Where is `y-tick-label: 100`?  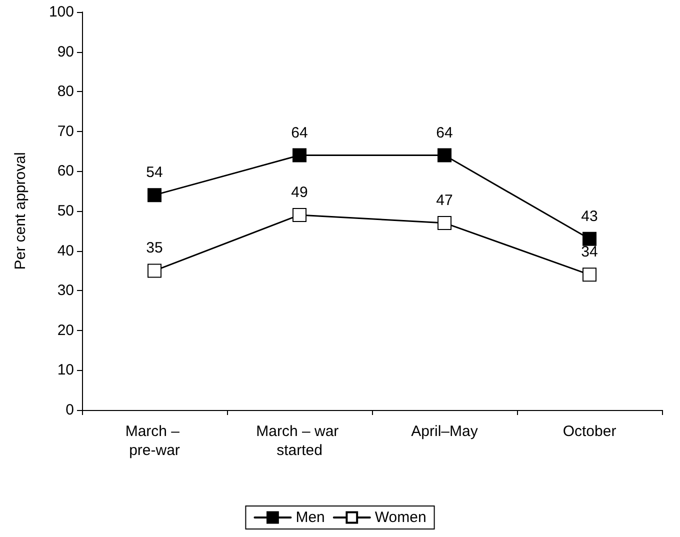 y-tick-label: 100 is located at coordinates (61, 12).